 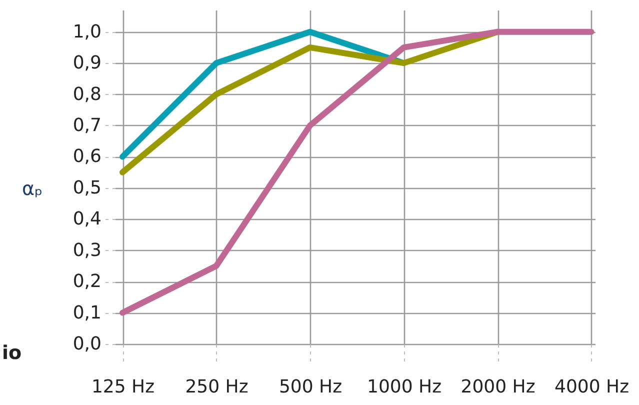 What do you see at coordinates (32, 189) in the screenshot?
I see `y-axis-title: αₚ` at bounding box center [32, 189].